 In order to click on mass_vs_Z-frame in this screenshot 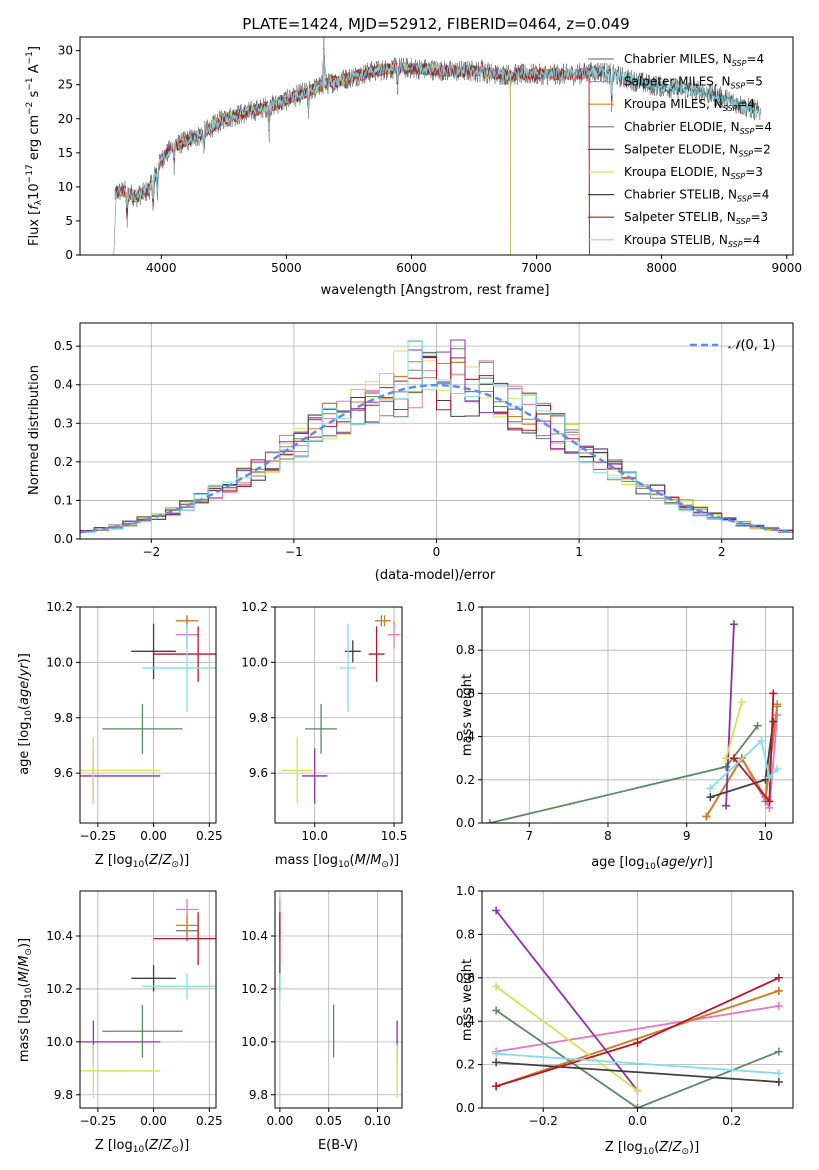, I will do `click(148, 999)`.